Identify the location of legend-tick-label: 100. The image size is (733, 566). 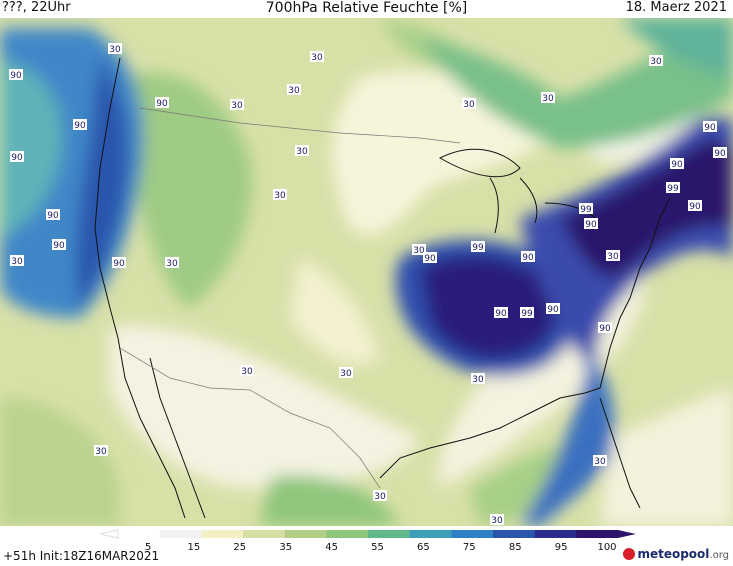
(606, 547).